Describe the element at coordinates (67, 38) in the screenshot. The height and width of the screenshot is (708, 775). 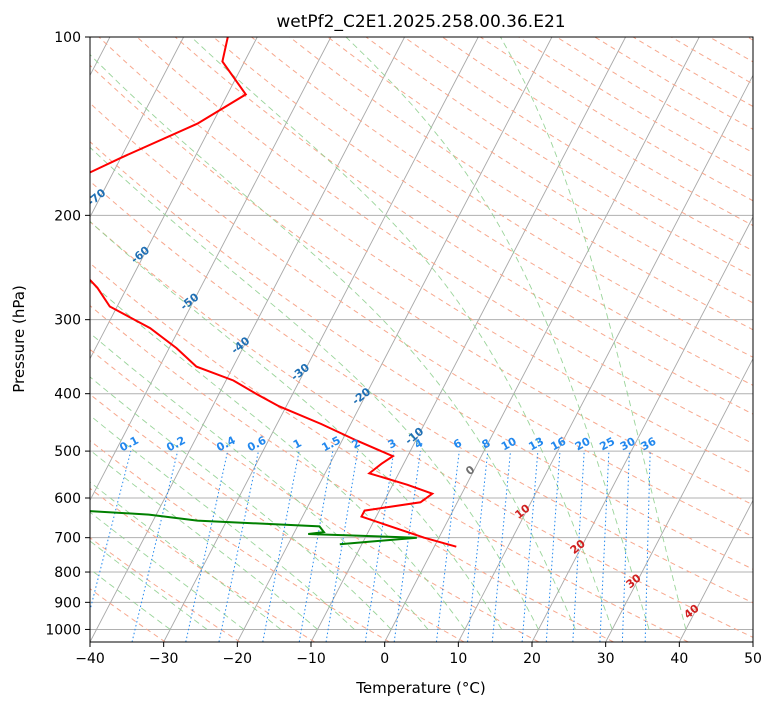
I see `y-tick-label: 100` at that location.